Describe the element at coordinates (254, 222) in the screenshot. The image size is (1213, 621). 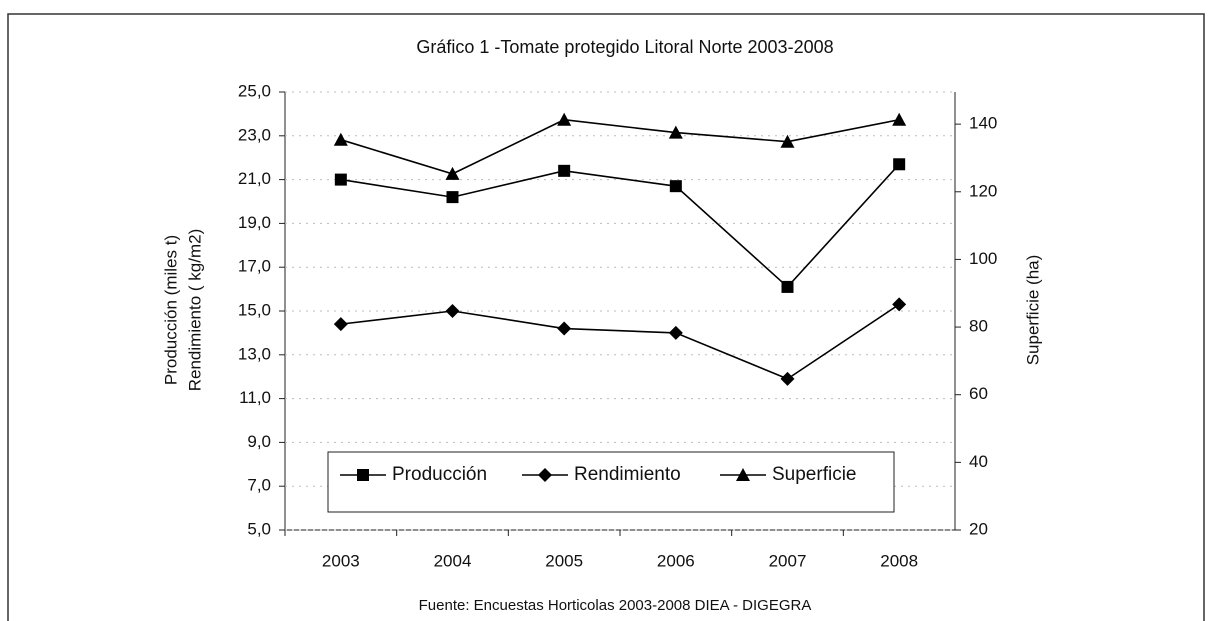
I see `y-tick-label: 19,0` at that location.